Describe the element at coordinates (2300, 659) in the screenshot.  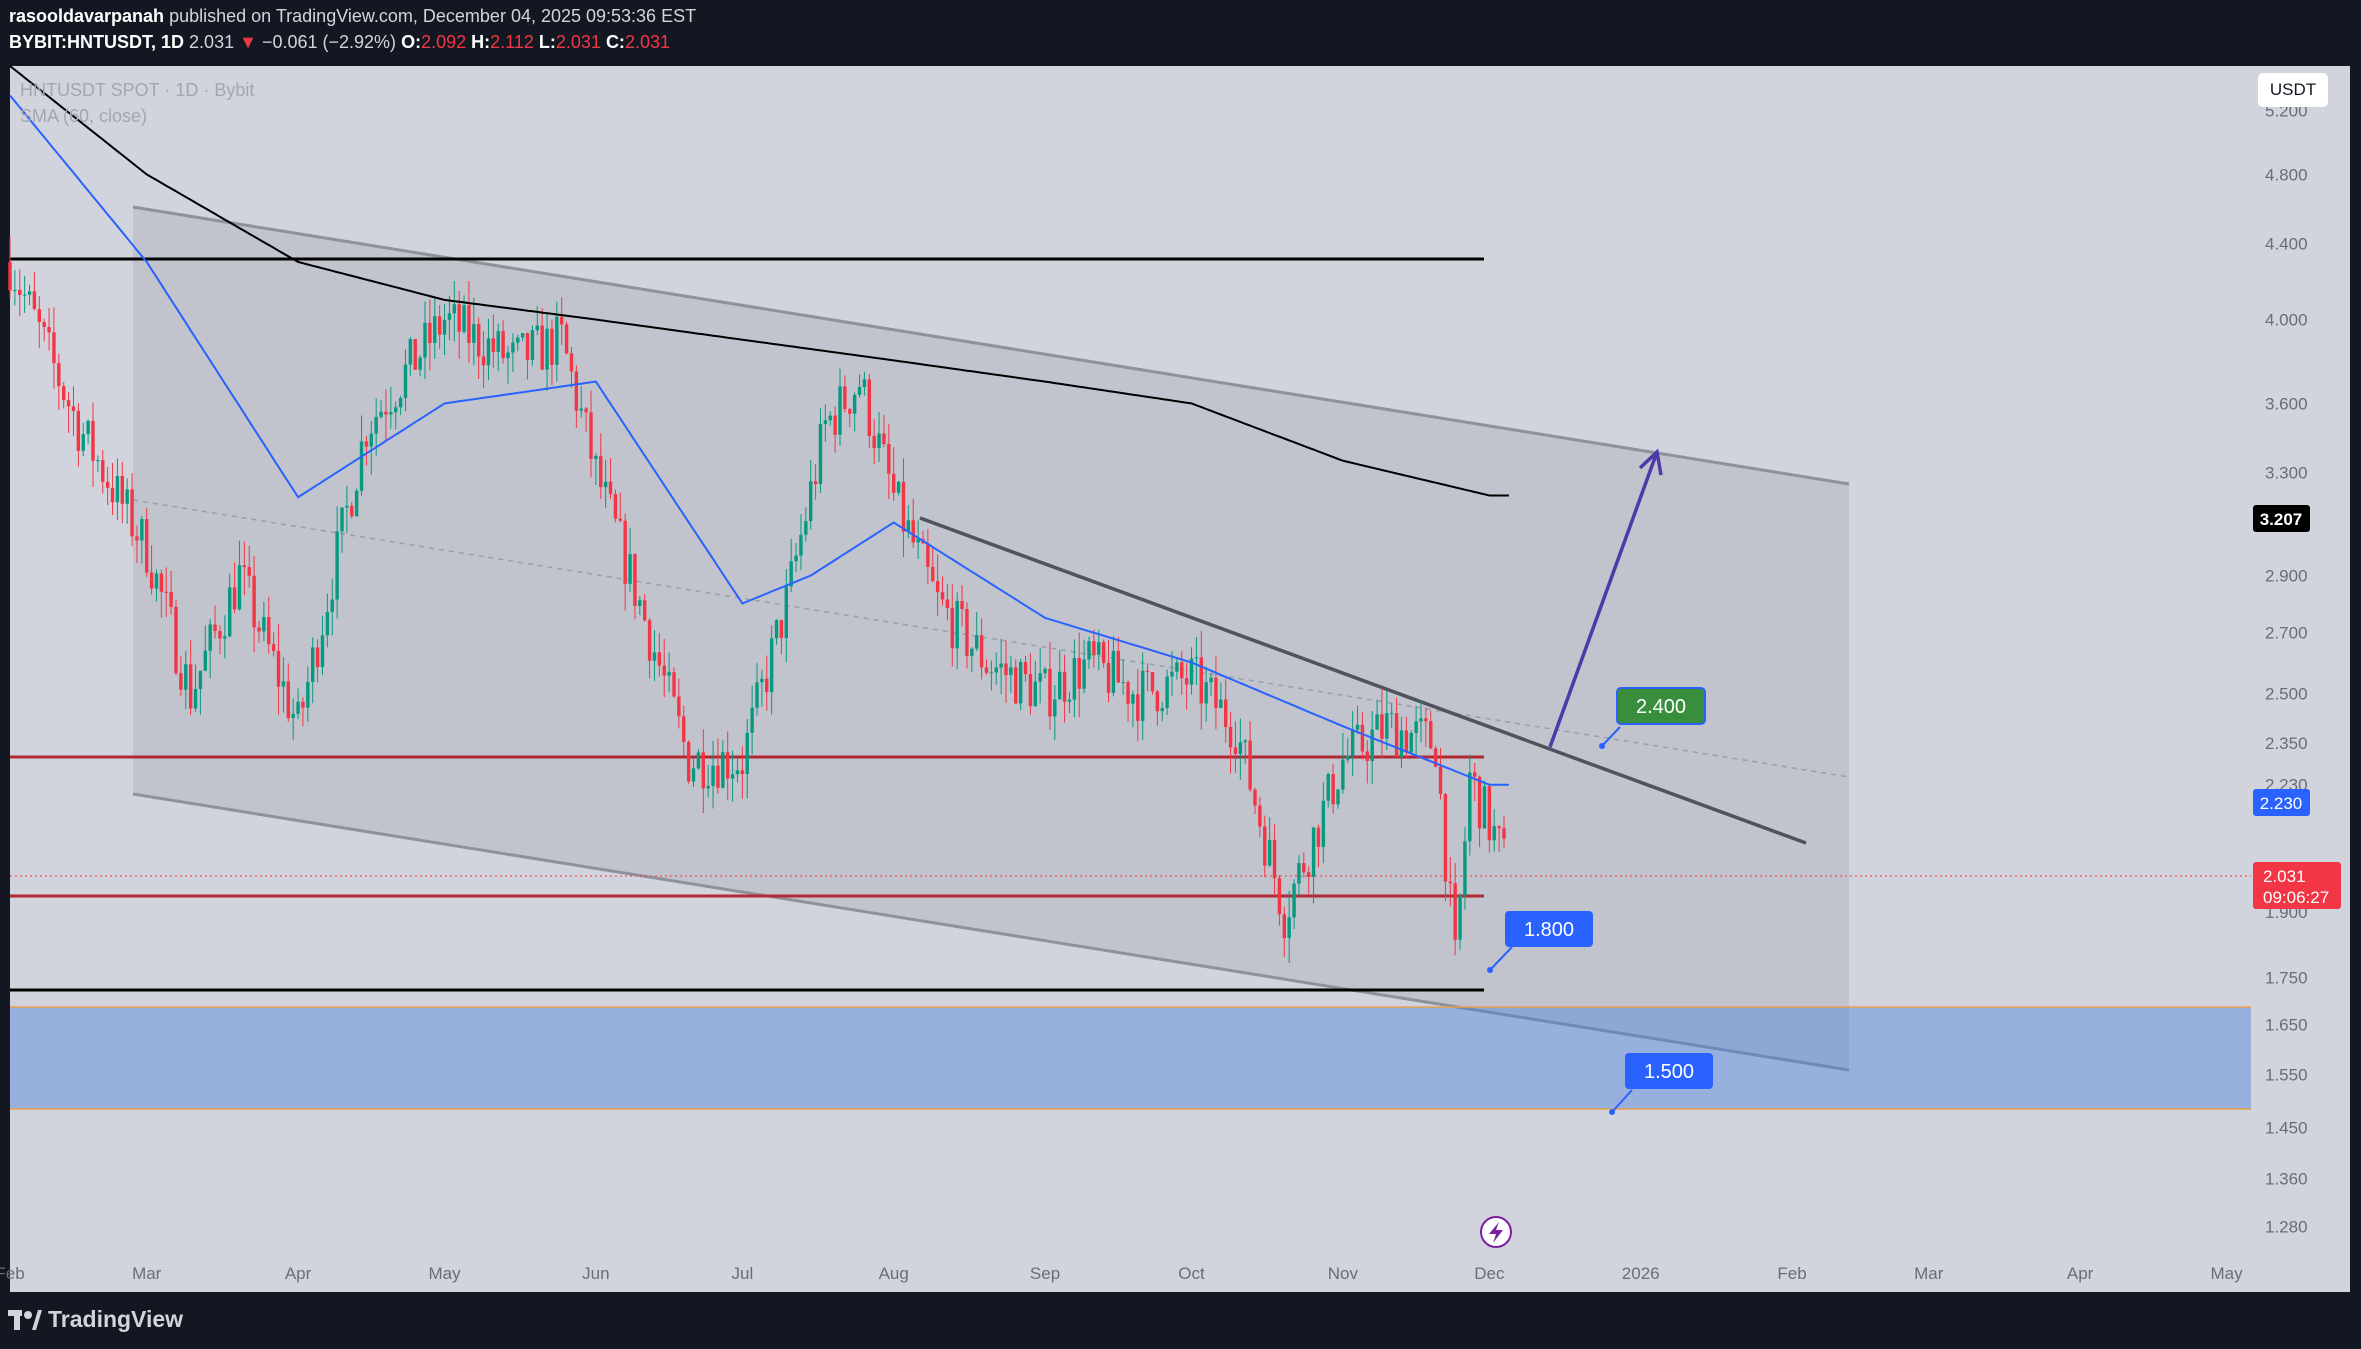
I see `price-axis-background` at that location.